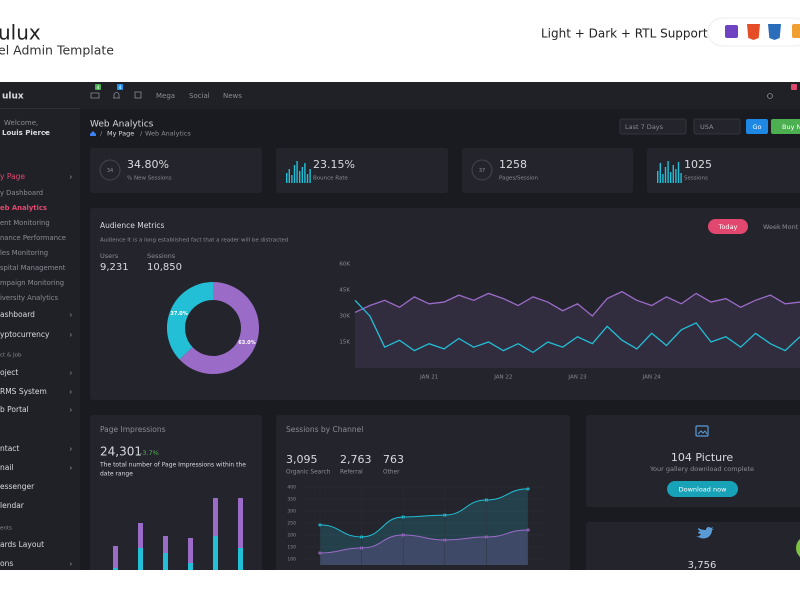 The height and width of the screenshot is (600, 800). I want to click on metric-value: 763, so click(393, 459).